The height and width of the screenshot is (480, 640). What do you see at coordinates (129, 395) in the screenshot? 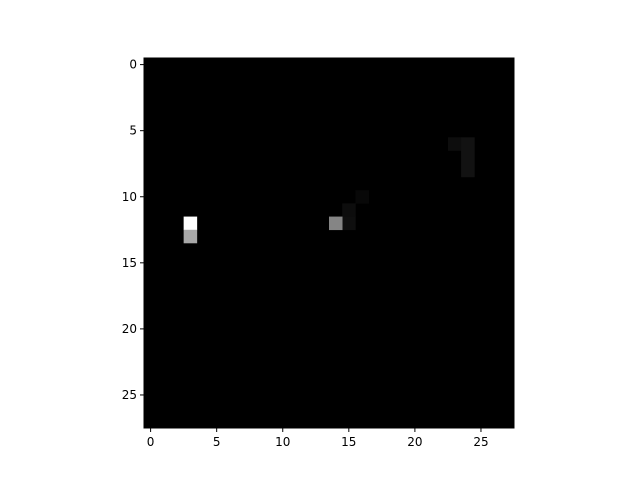
I see `y-tick-label: 25` at bounding box center [129, 395].